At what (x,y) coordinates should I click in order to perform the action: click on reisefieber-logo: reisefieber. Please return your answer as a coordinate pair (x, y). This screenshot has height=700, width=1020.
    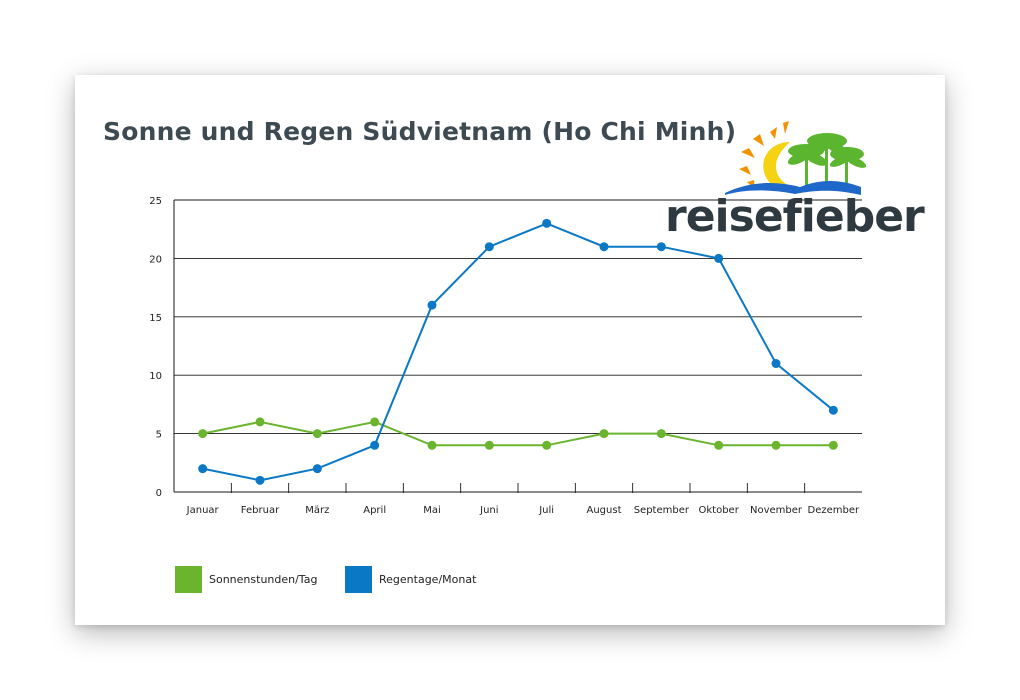
    Looking at the image, I should click on (795, 182).